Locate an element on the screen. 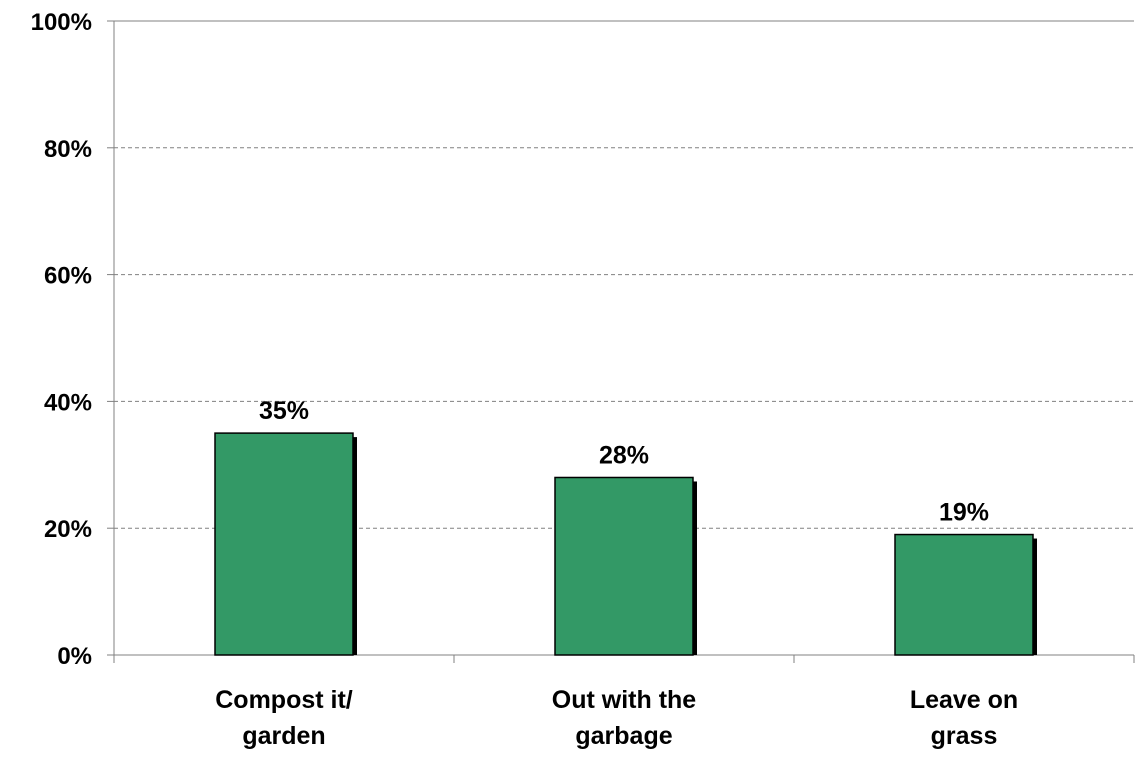 The image size is (1146, 762). data-label: 19% is located at coordinates (964, 513).